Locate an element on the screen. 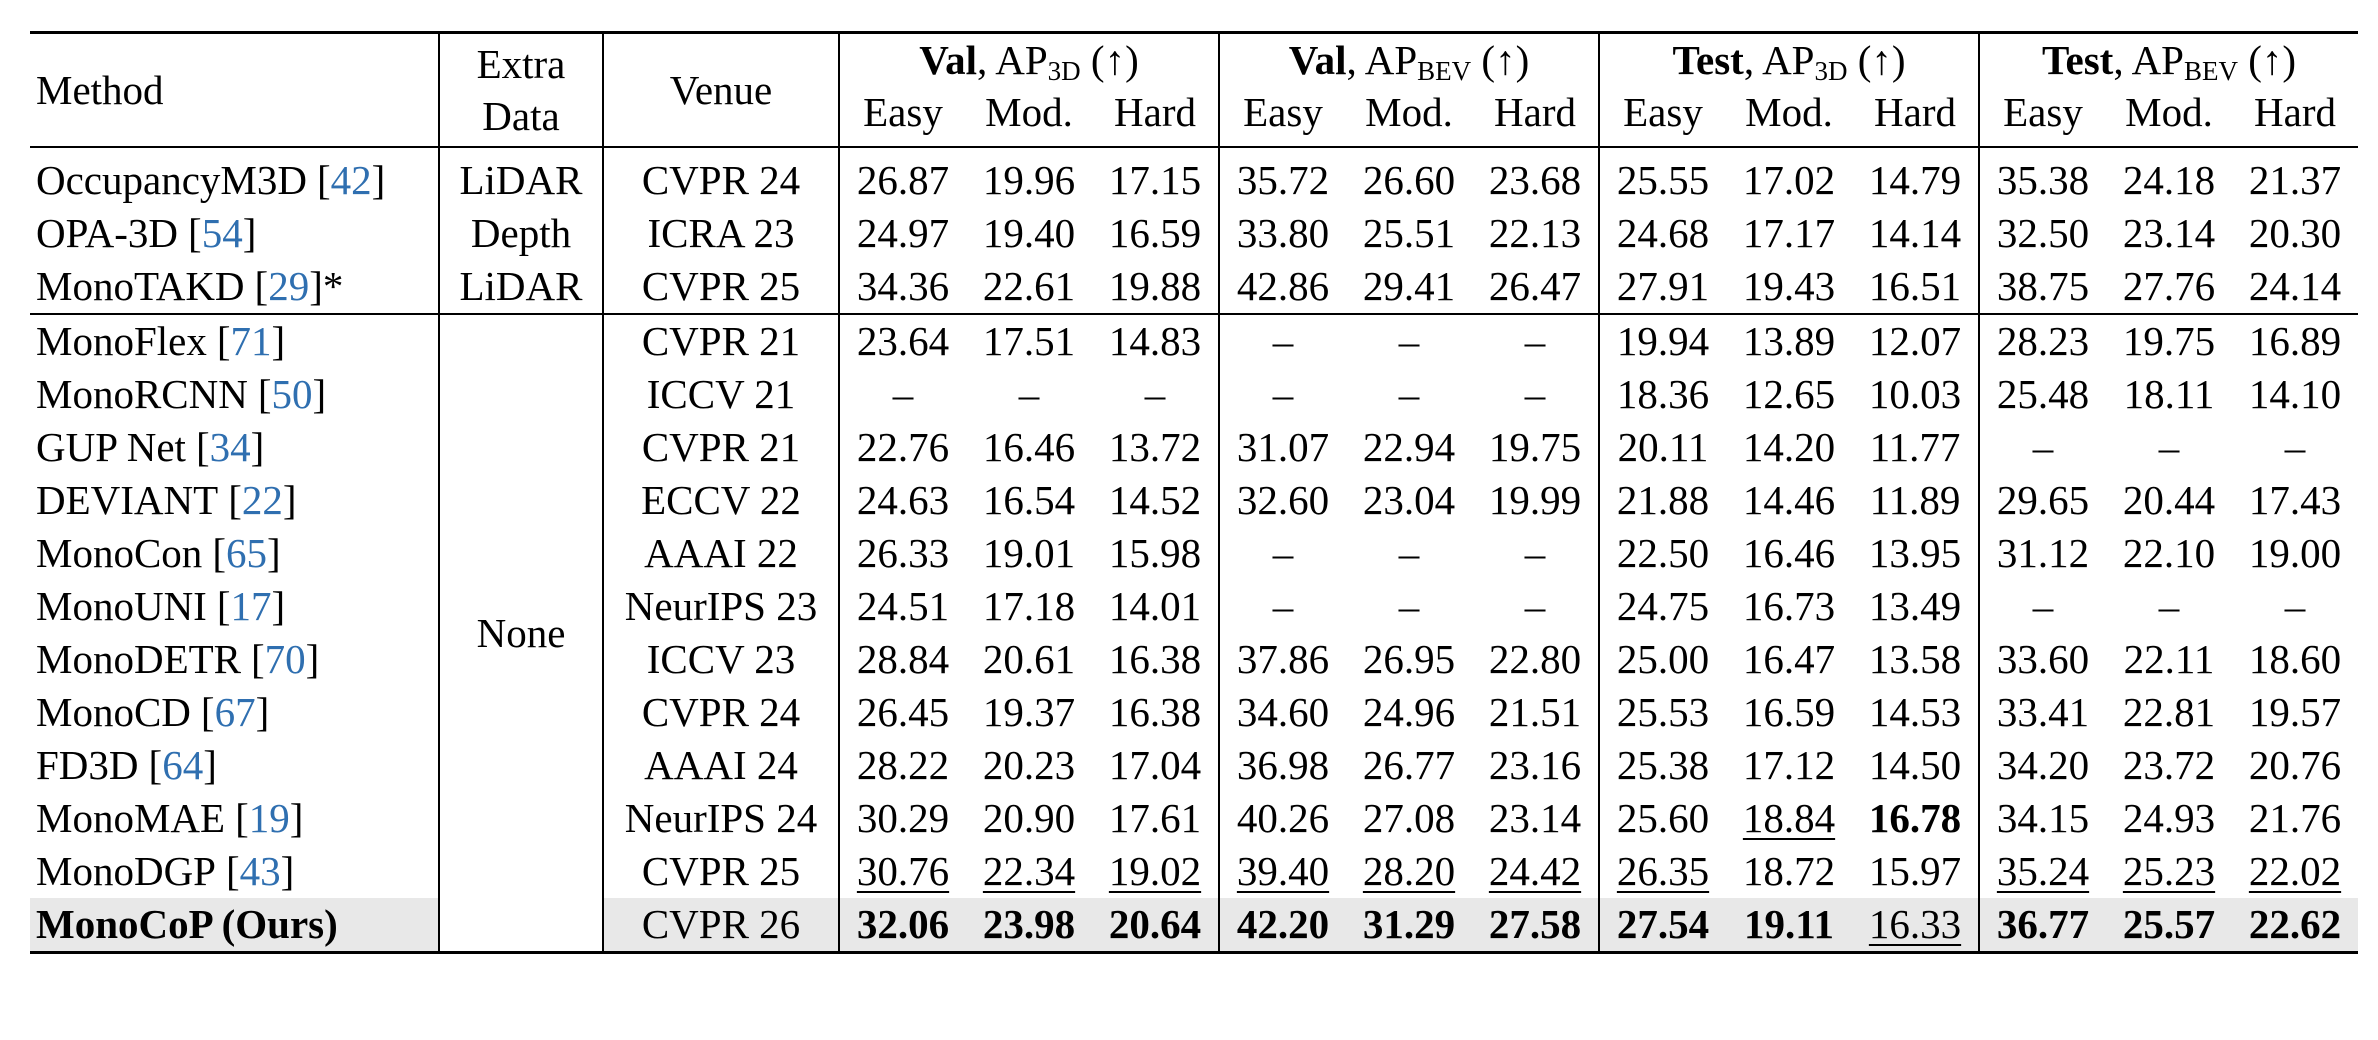  group-header: Val, APBEV (↑) is located at coordinates (1409, 59).